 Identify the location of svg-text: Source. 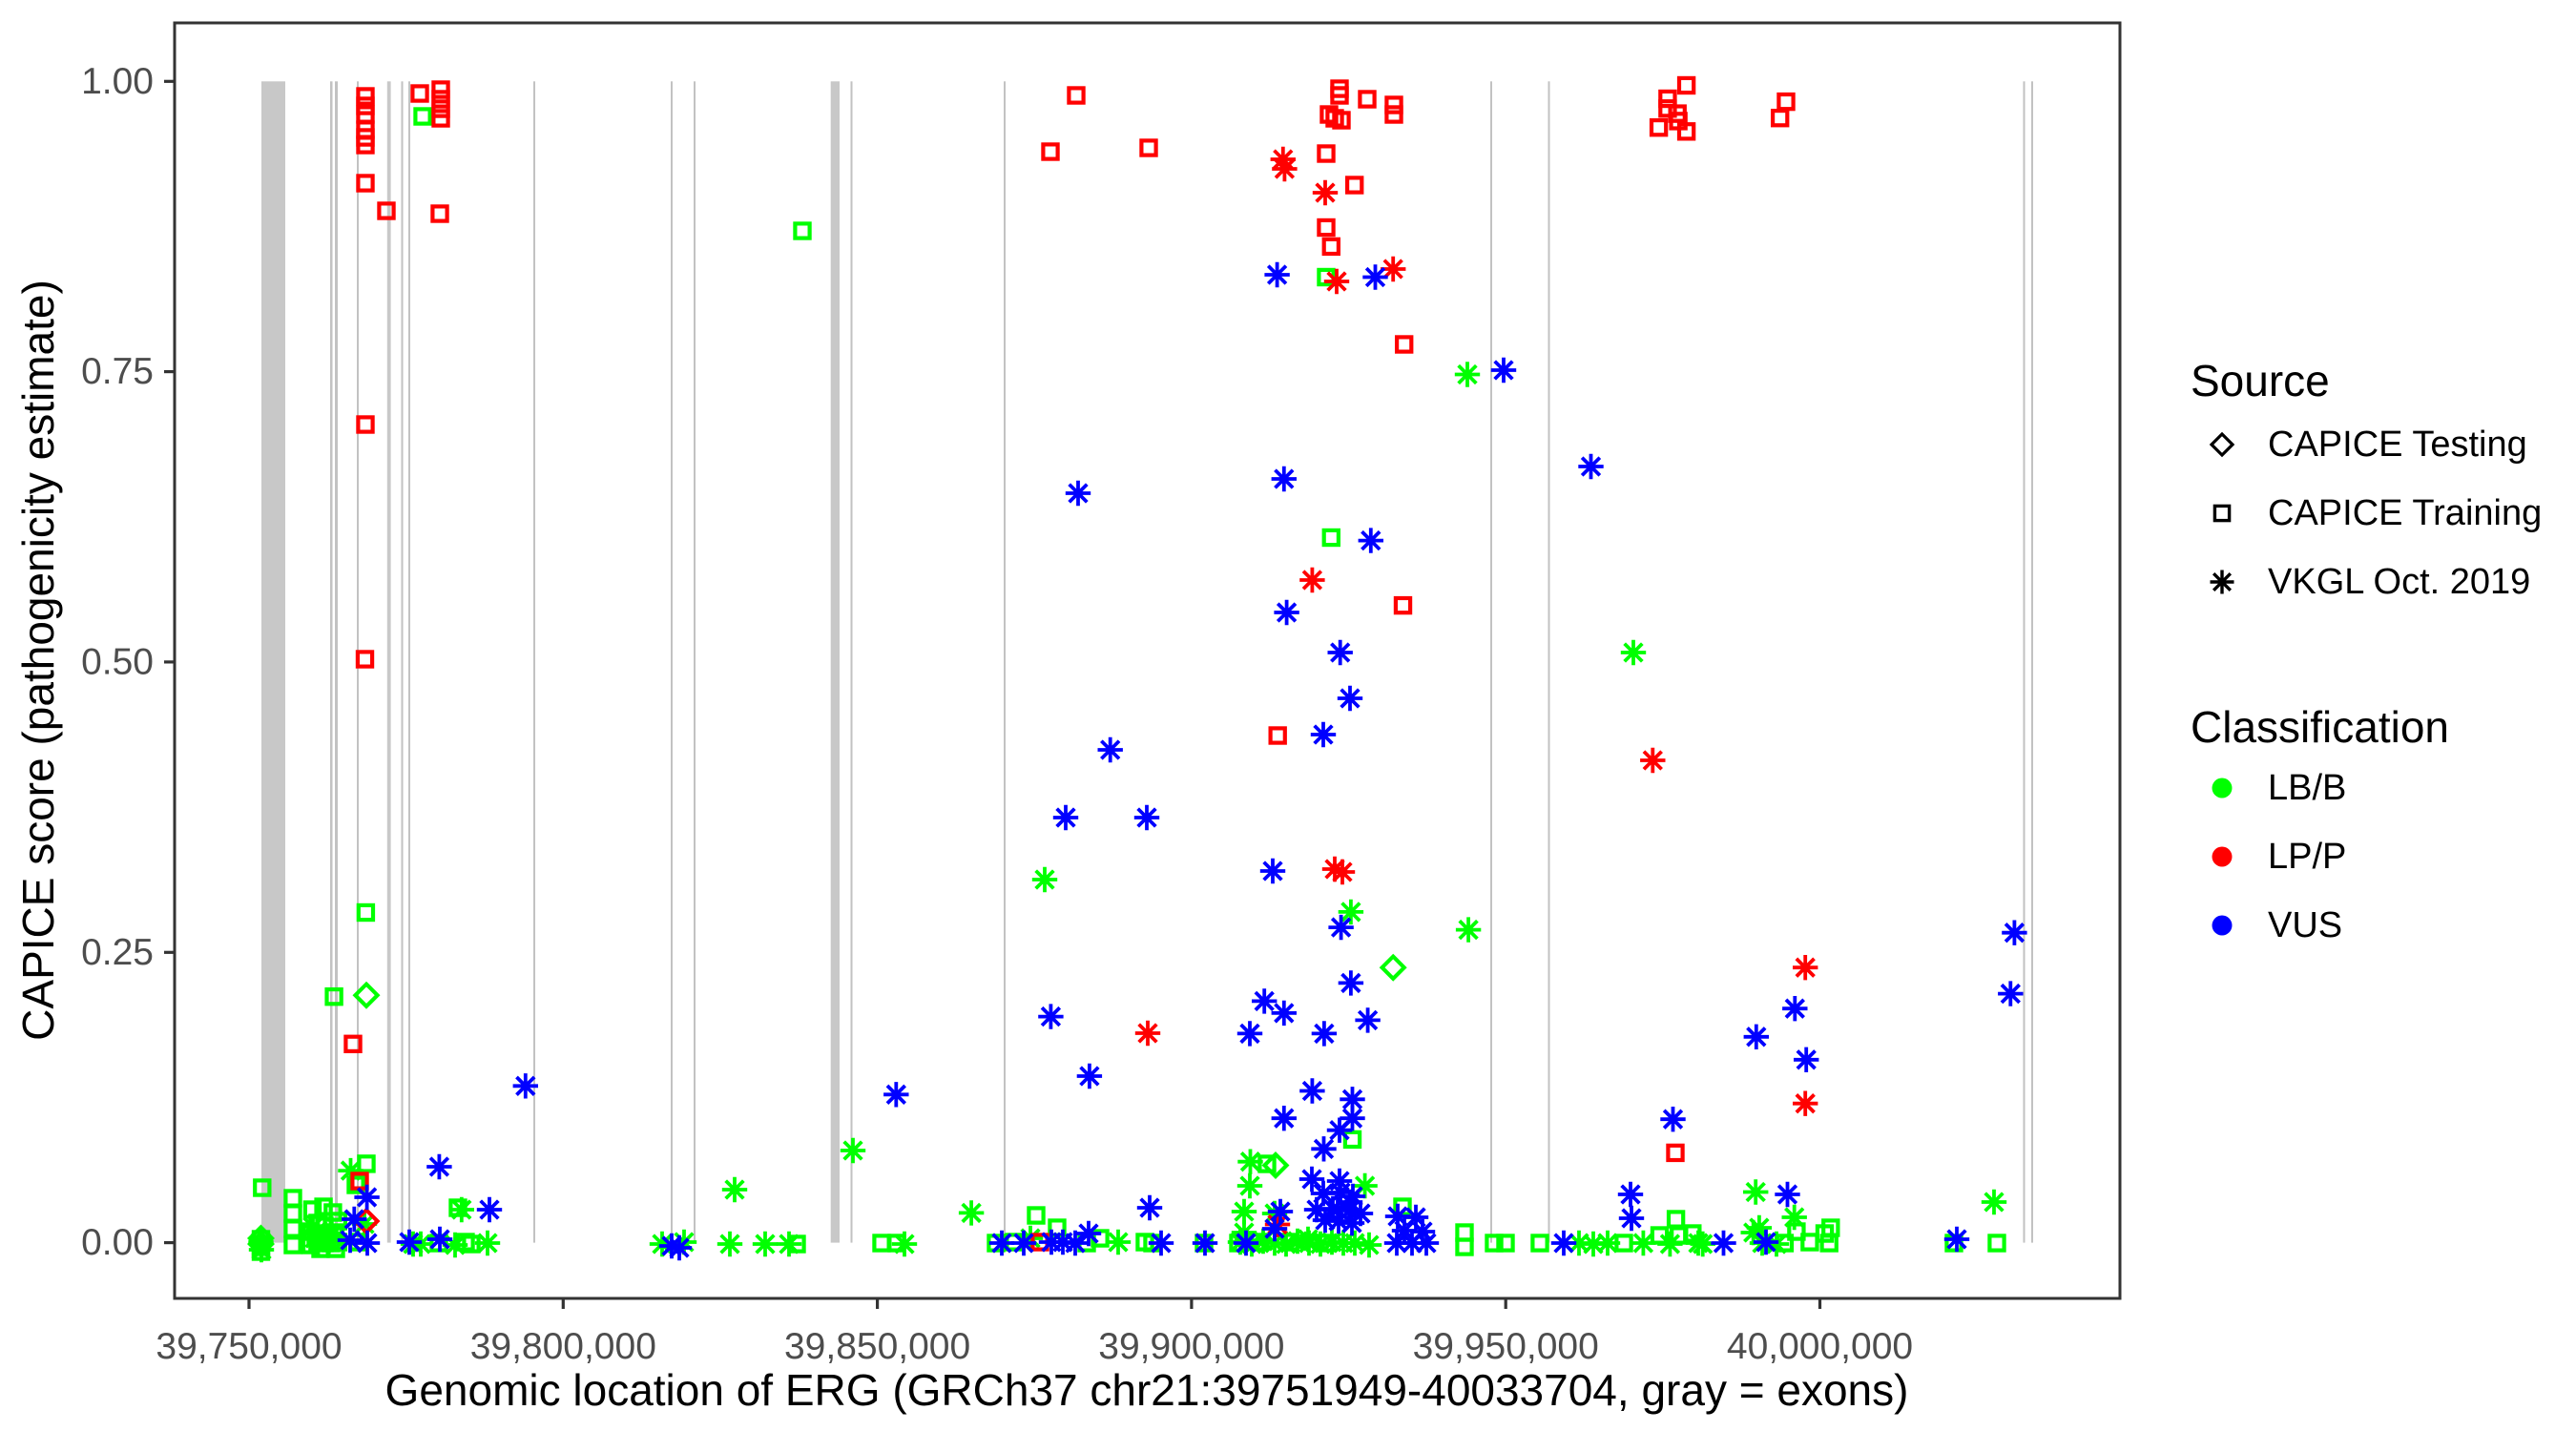
(2260, 380).